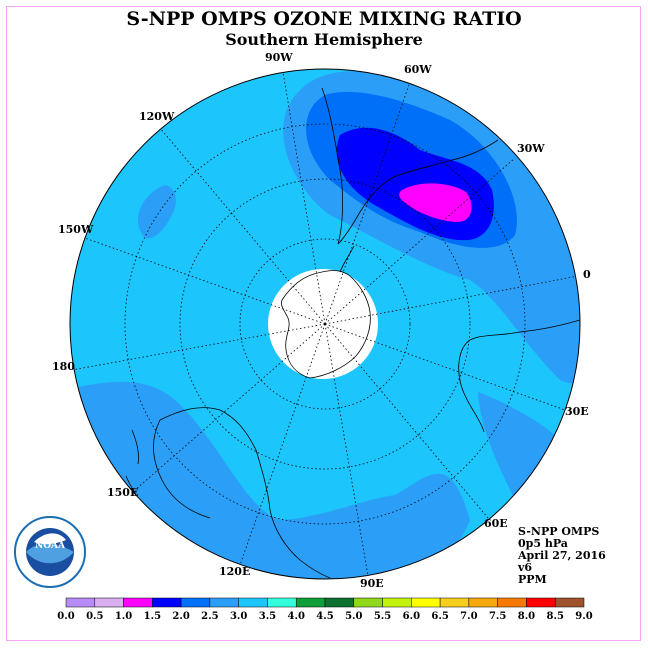  Describe the element at coordinates (50, 546) in the screenshot. I see `noaa-logo-text: NOAA` at that location.